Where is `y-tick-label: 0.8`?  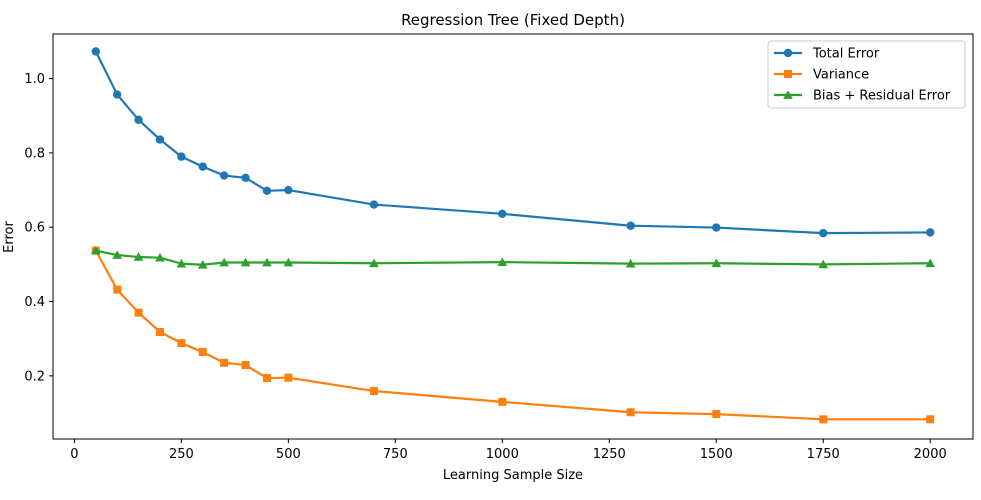
y-tick-label: 0.8 is located at coordinates (34, 153).